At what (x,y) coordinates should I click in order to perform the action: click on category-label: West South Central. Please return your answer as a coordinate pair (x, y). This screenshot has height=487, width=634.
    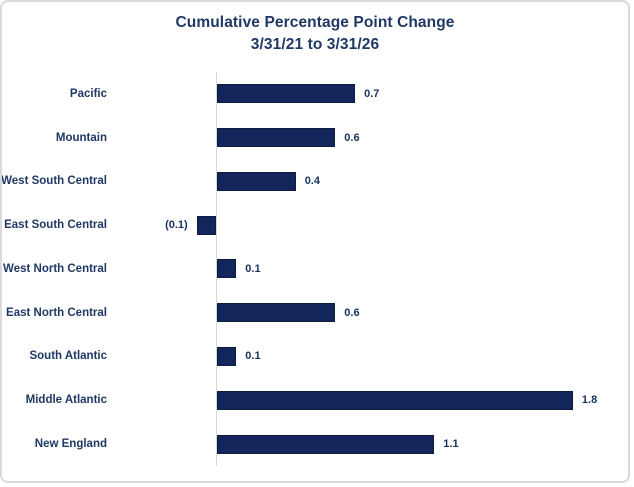
    Looking at the image, I should click on (54, 181).